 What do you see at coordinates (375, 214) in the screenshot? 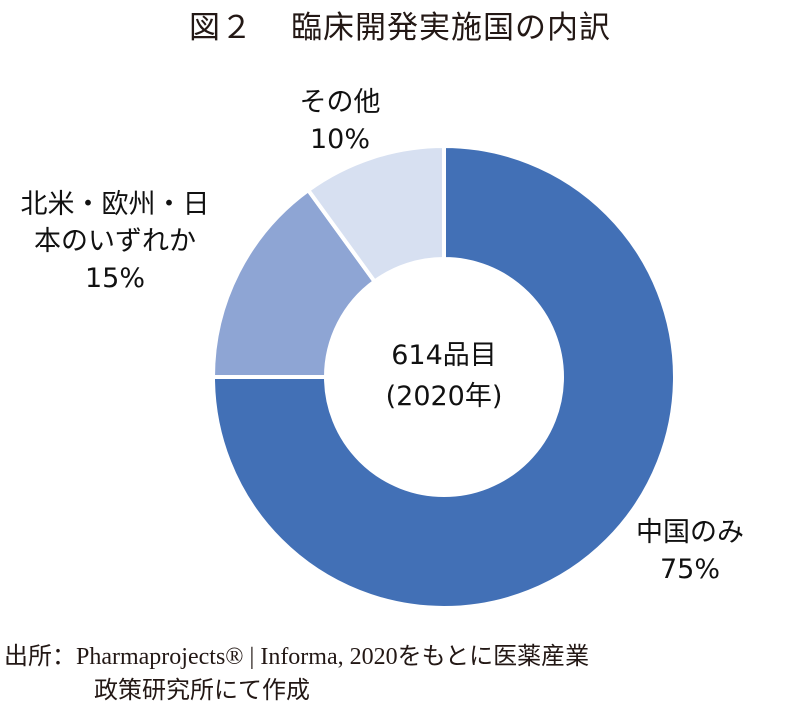
I see `slice-other` at bounding box center [375, 214].